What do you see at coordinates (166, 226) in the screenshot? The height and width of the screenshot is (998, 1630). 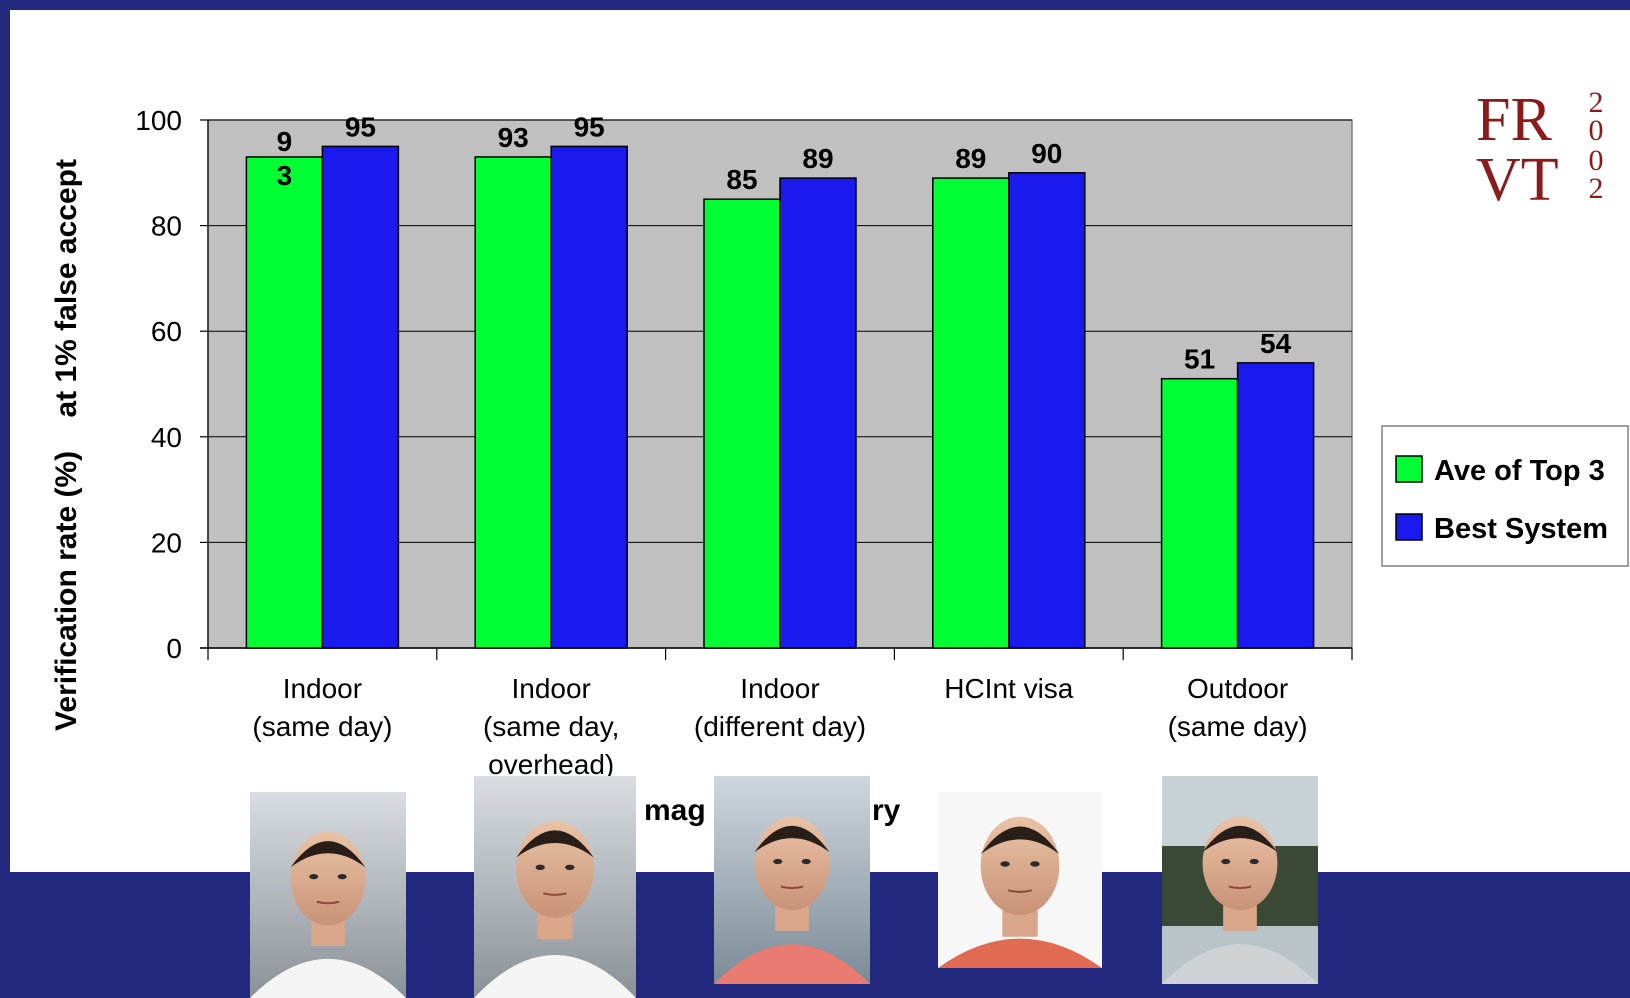 I see `y-tick-label: 80` at bounding box center [166, 226].